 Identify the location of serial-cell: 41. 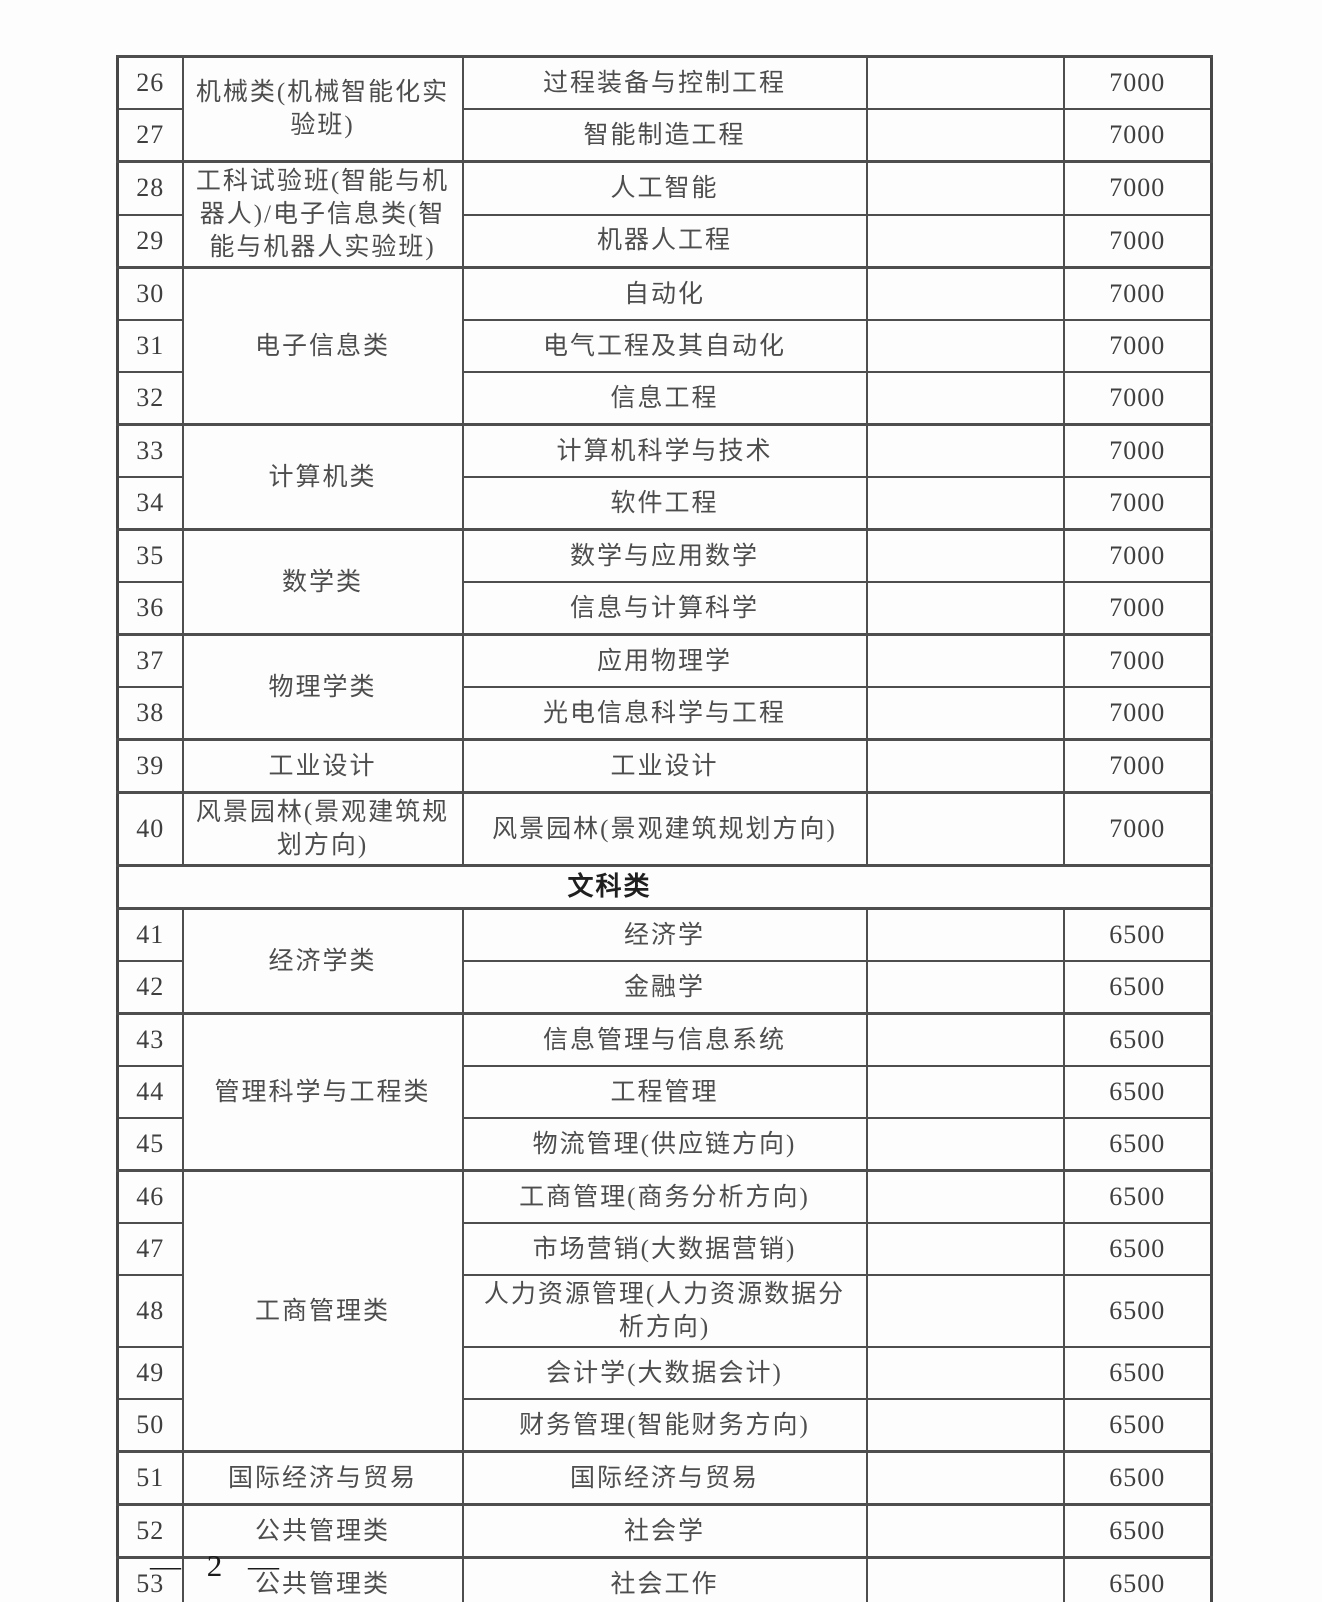
(150, 934).